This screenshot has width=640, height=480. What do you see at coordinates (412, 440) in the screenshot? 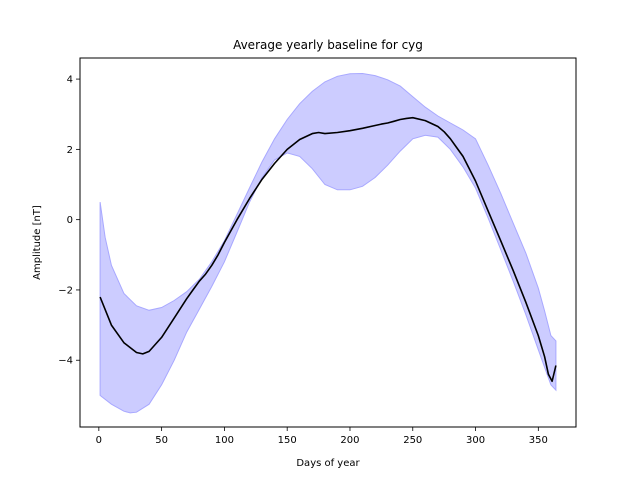
I see `x-tick-label: 250` at bounding box center [412, 440].